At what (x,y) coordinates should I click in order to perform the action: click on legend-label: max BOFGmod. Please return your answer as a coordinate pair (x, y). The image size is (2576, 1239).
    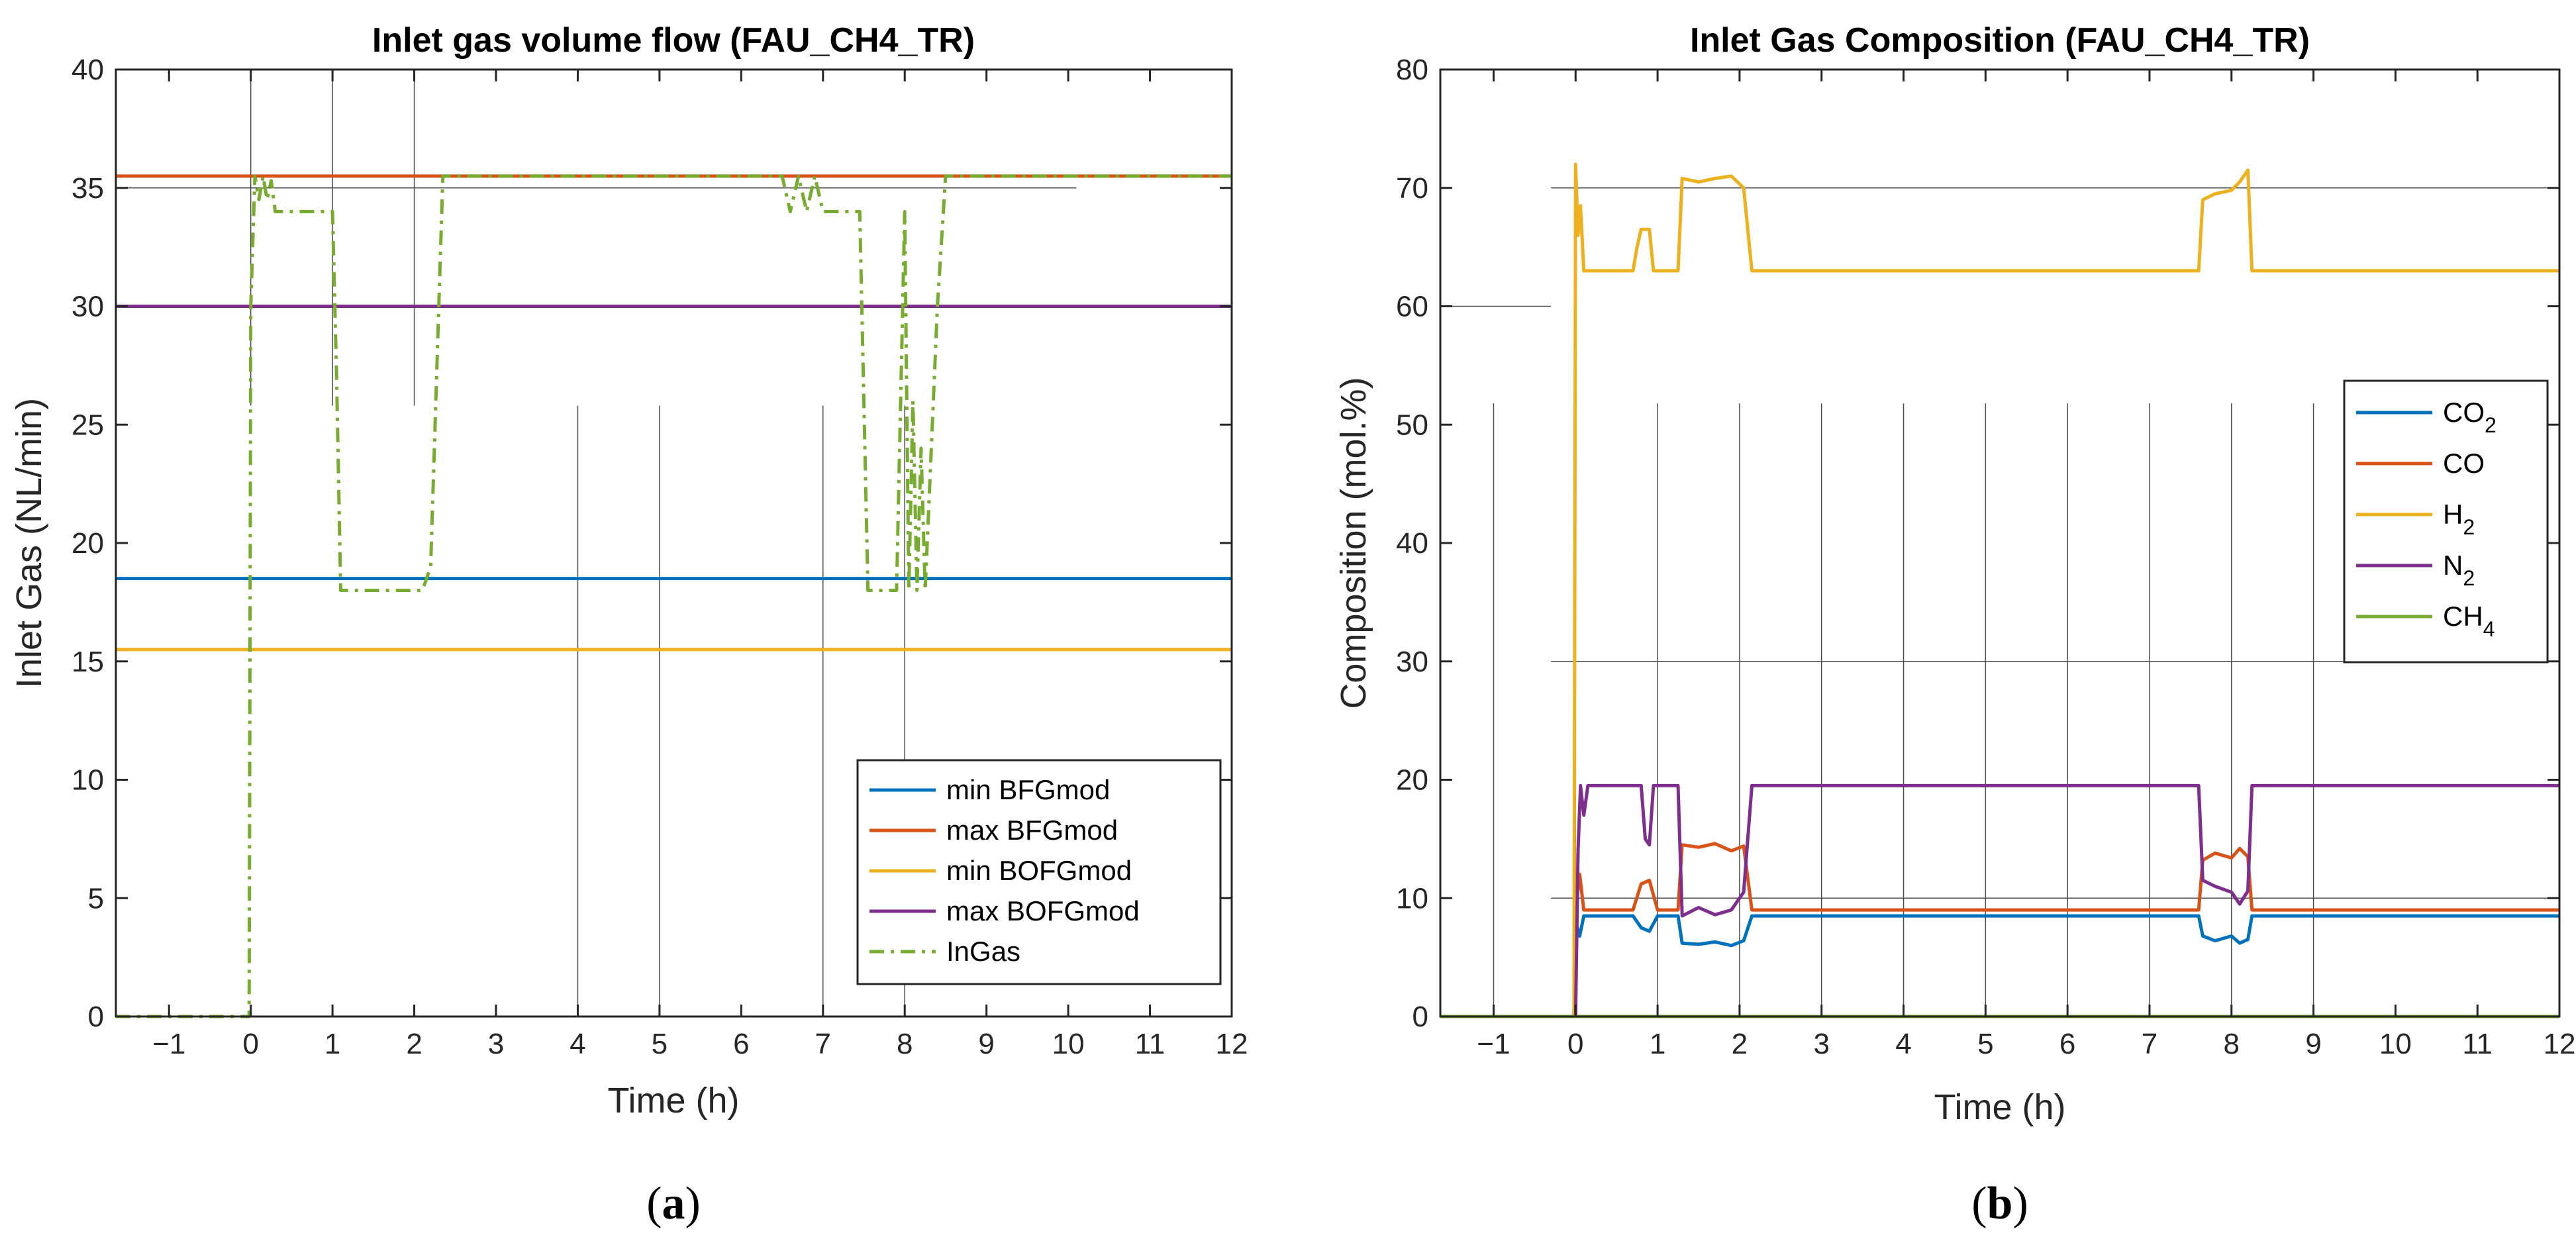
    Looking at the image, I should click on (1043, 910).